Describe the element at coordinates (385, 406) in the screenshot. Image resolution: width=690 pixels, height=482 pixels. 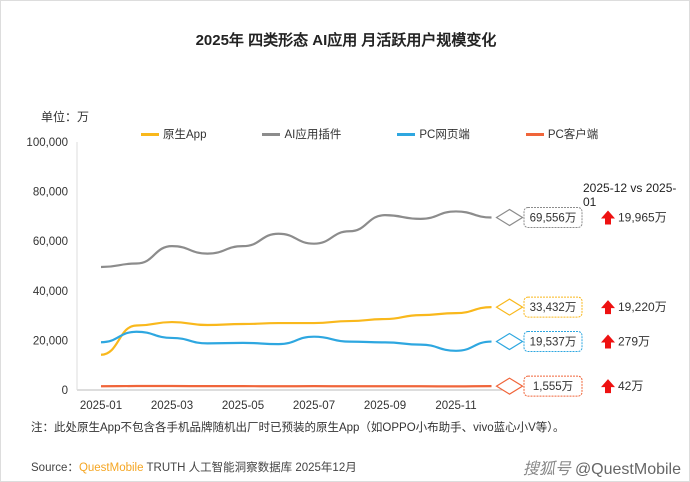
I see `x-tick-label: 2025-09` at that location.